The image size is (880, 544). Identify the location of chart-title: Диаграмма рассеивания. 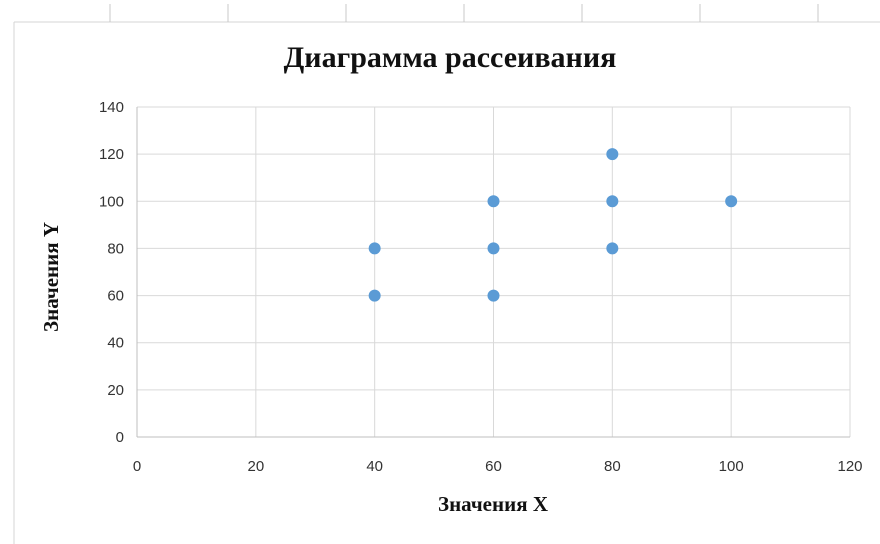
(450, 57).